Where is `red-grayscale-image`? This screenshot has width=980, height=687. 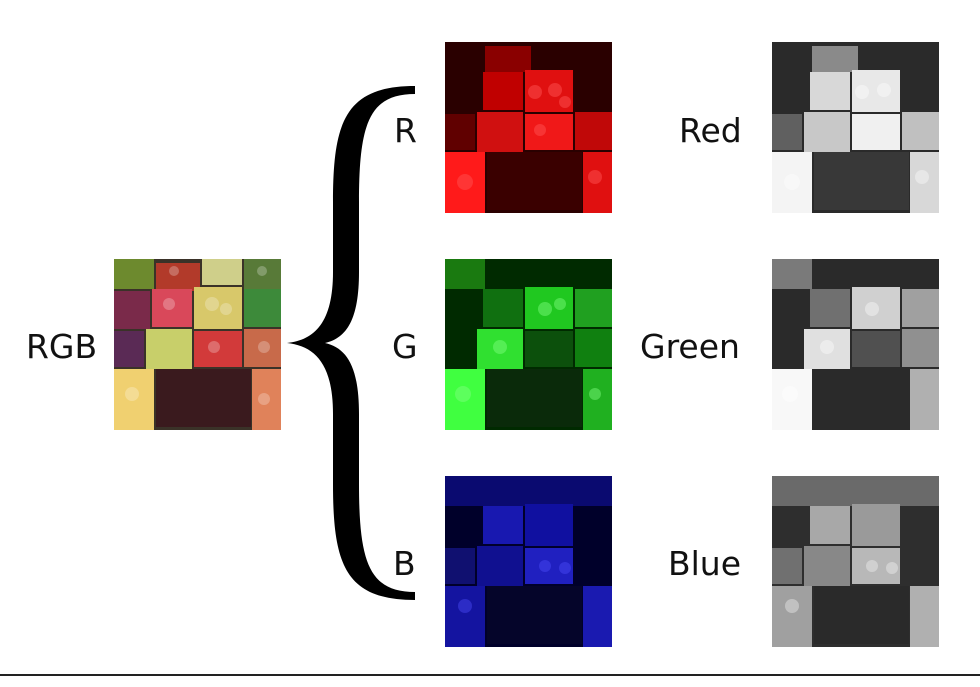
red-grayscale-image is located at coordinates (855, 127).